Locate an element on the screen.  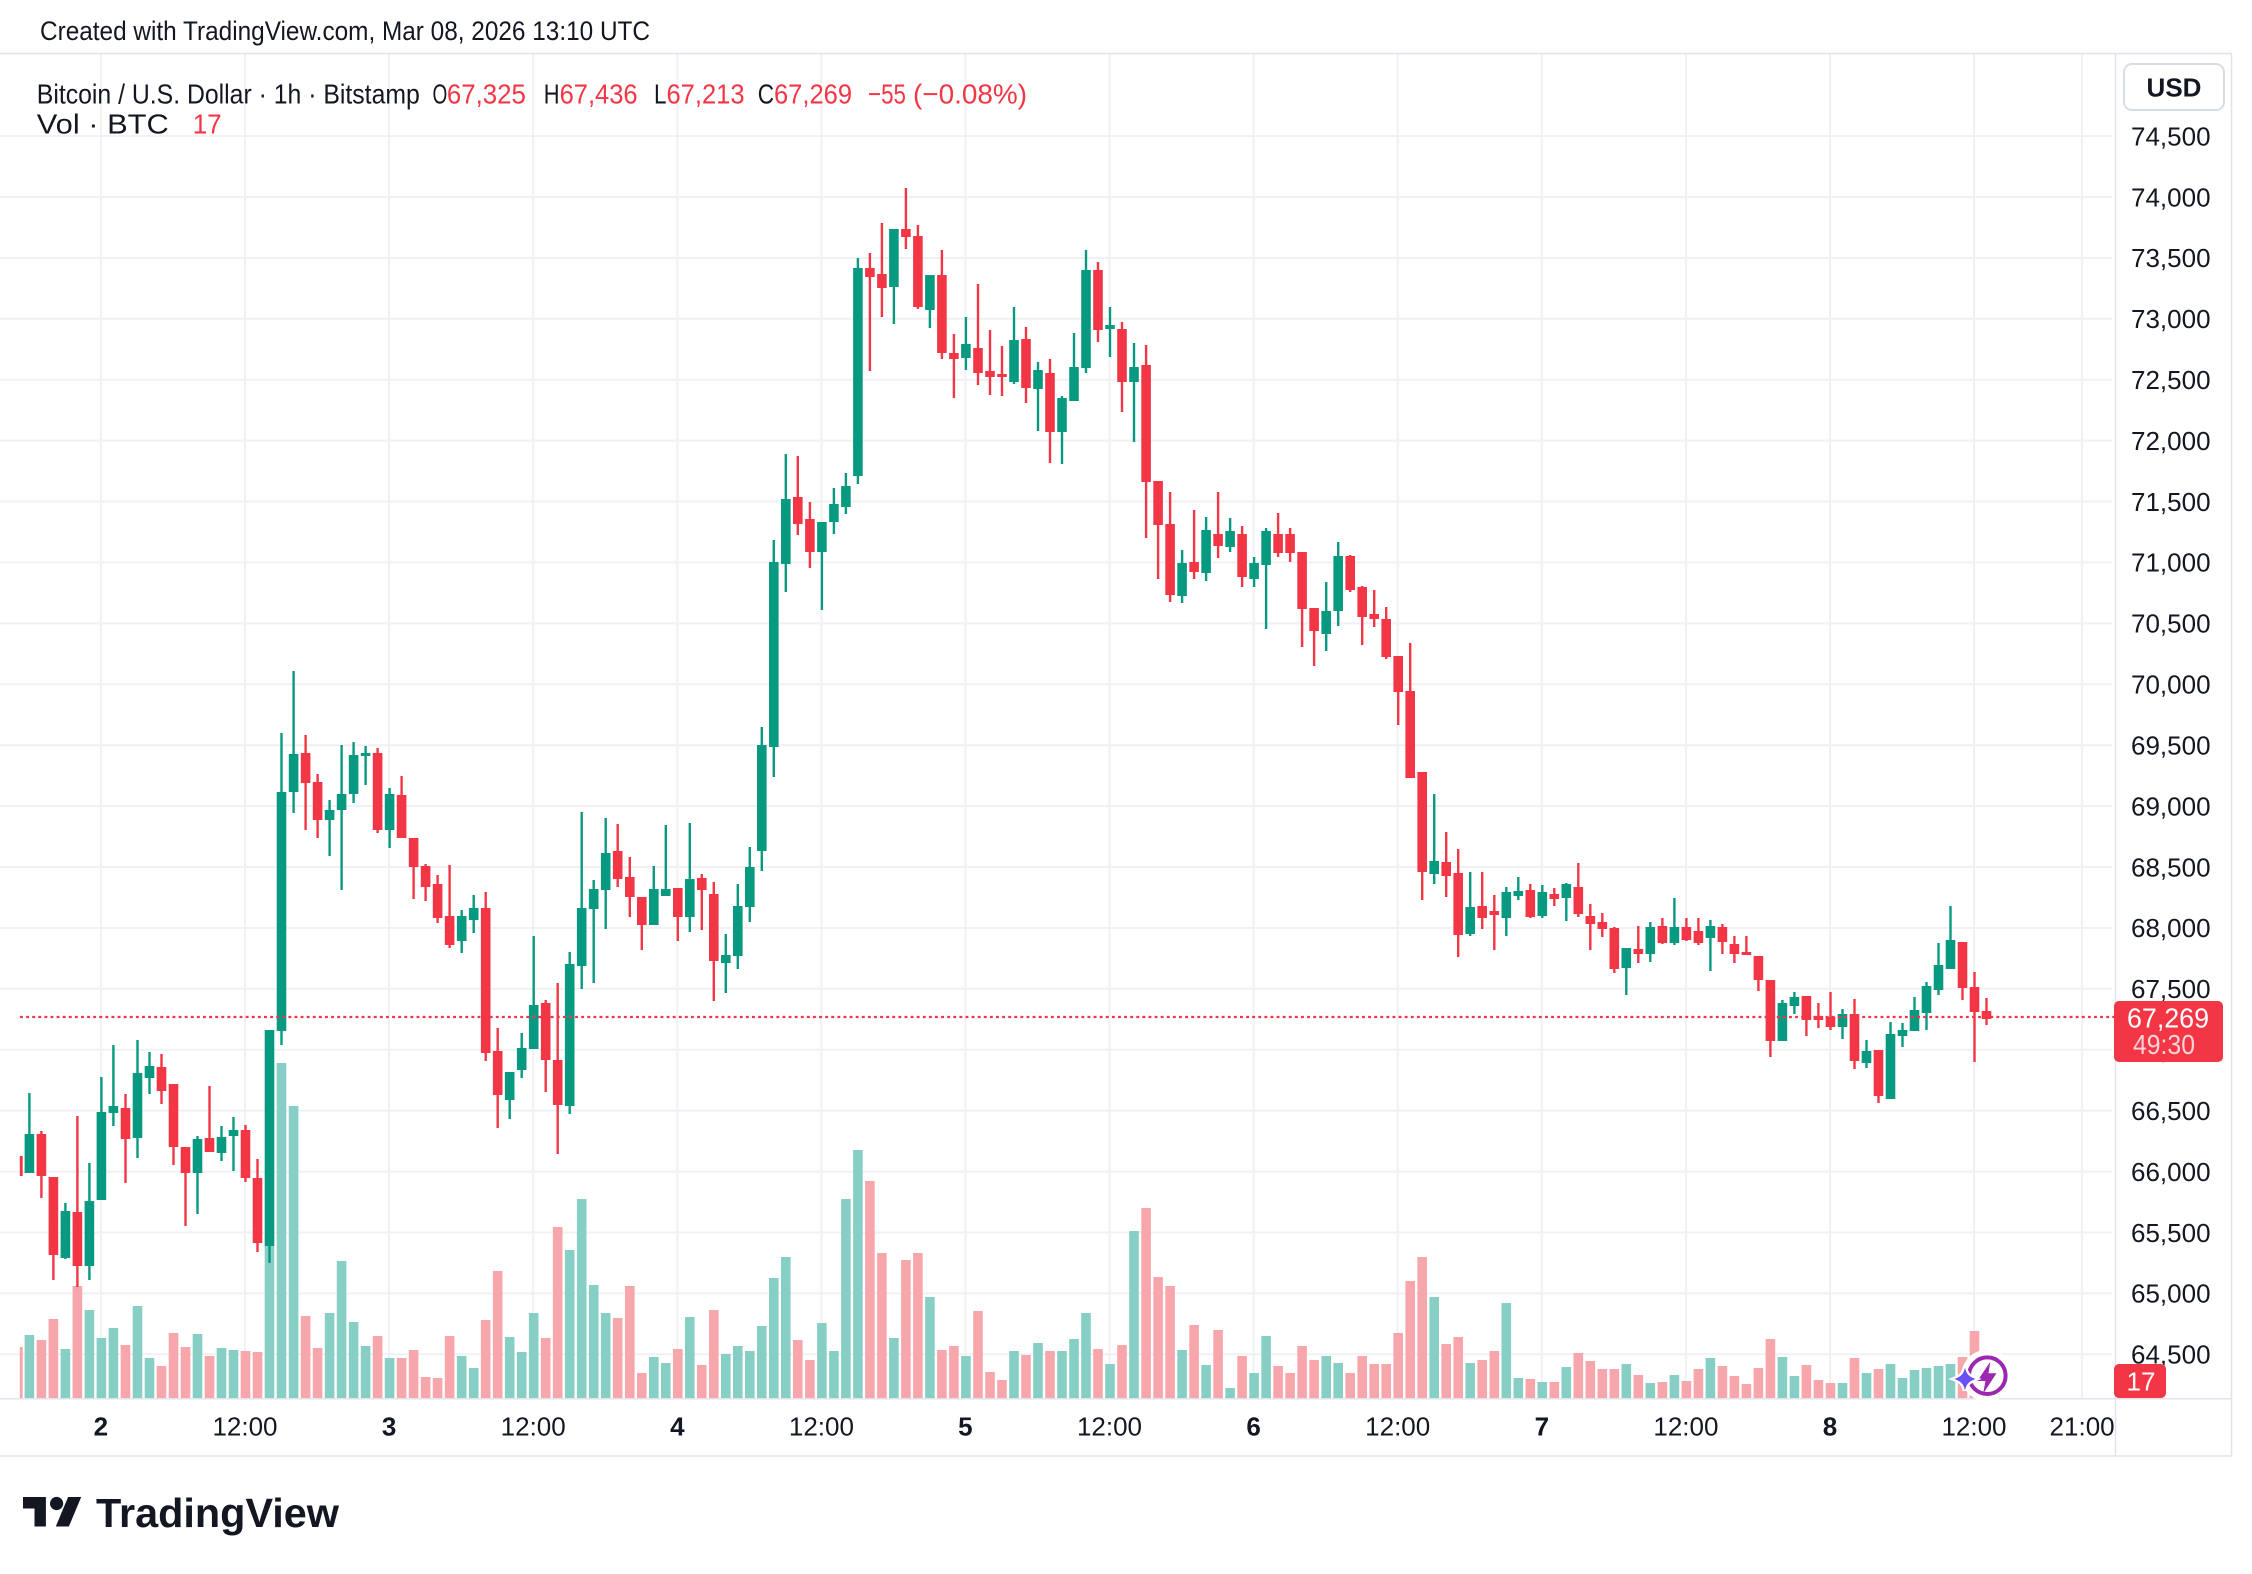
svg-text: 74,500 is located at coordinates (2171, 136).